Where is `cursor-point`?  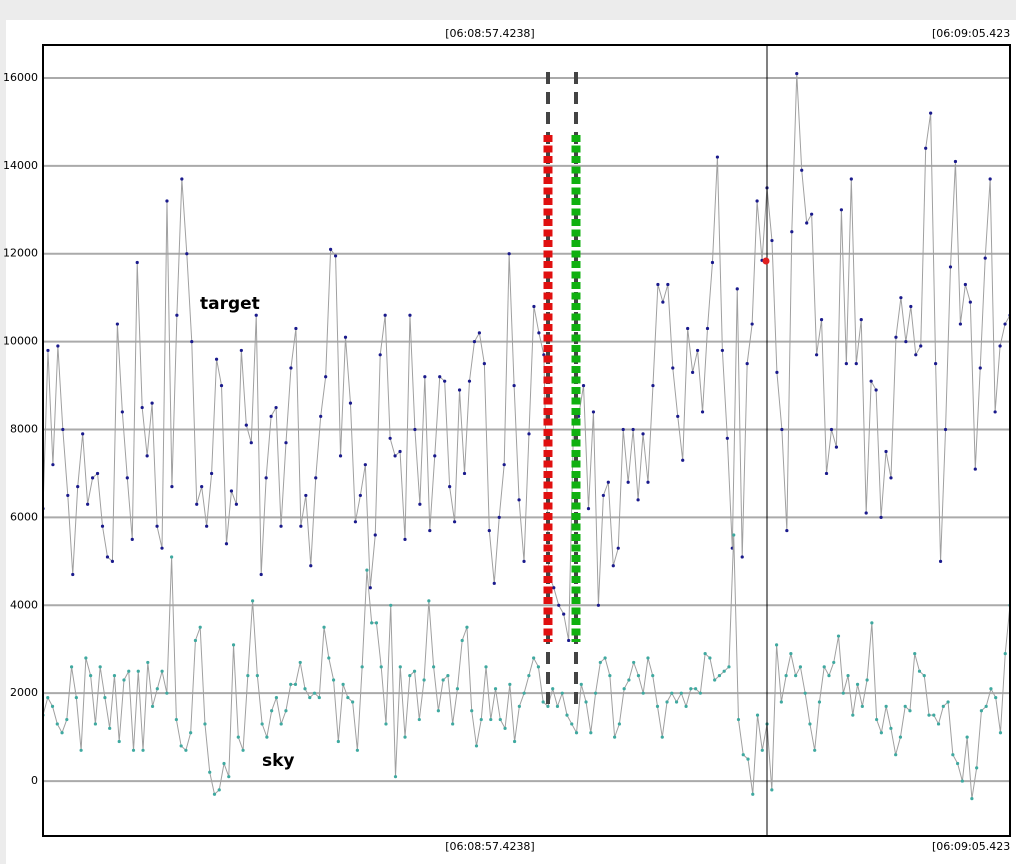
cursor-point is located at coordinates (766, 261).